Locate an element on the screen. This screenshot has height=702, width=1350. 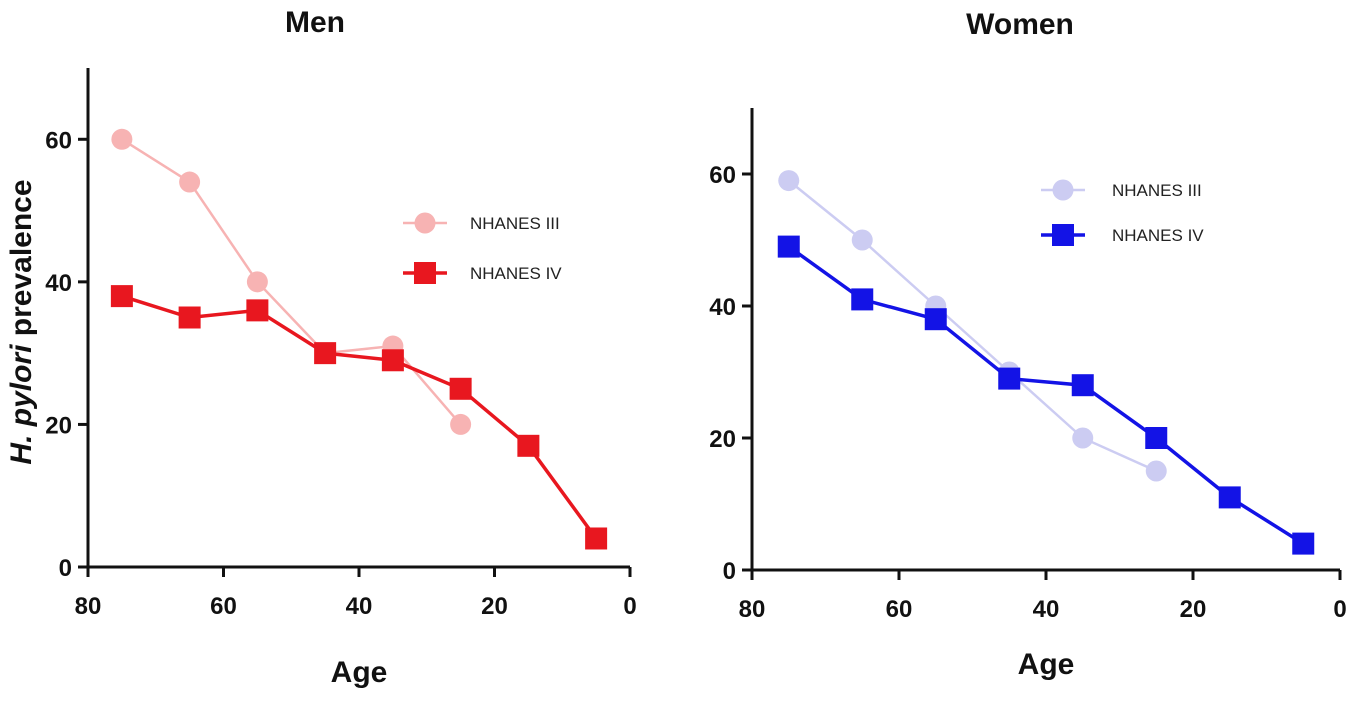
y-axis-title: H. pylori prevalence is located at coordinates (21, 321).